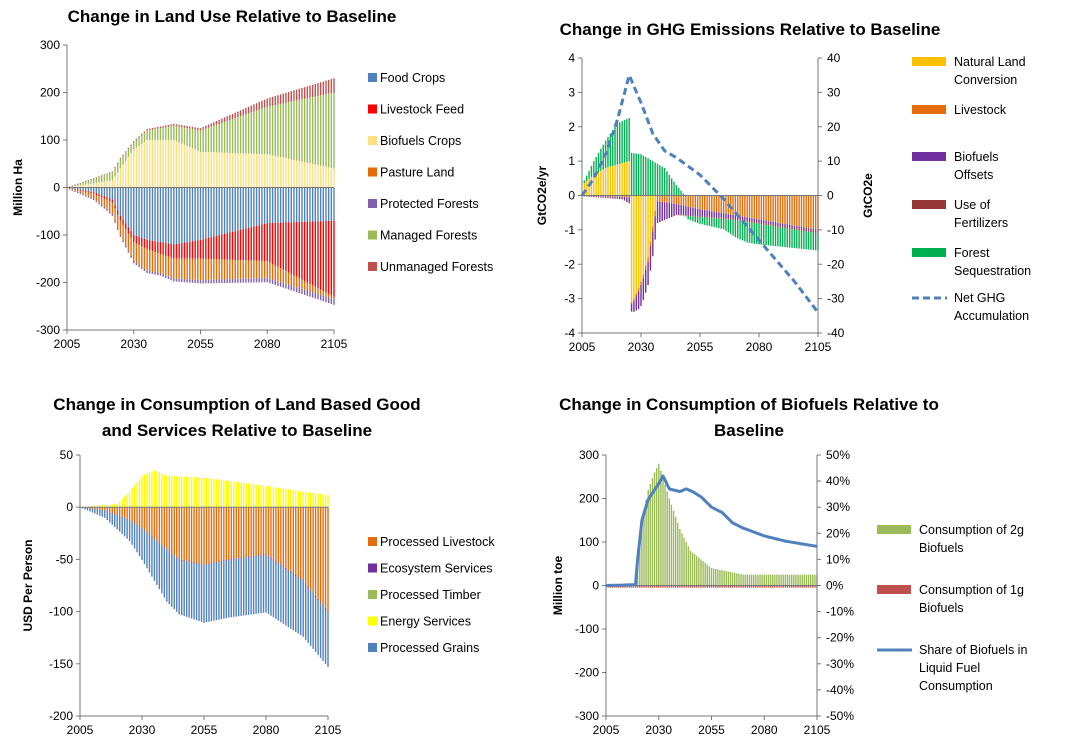 The height and width of the screenshot is (752, 1067). Describe the element at coordinates (69, 187) in the screenshot. I see `bar-2006-s6` at that location.